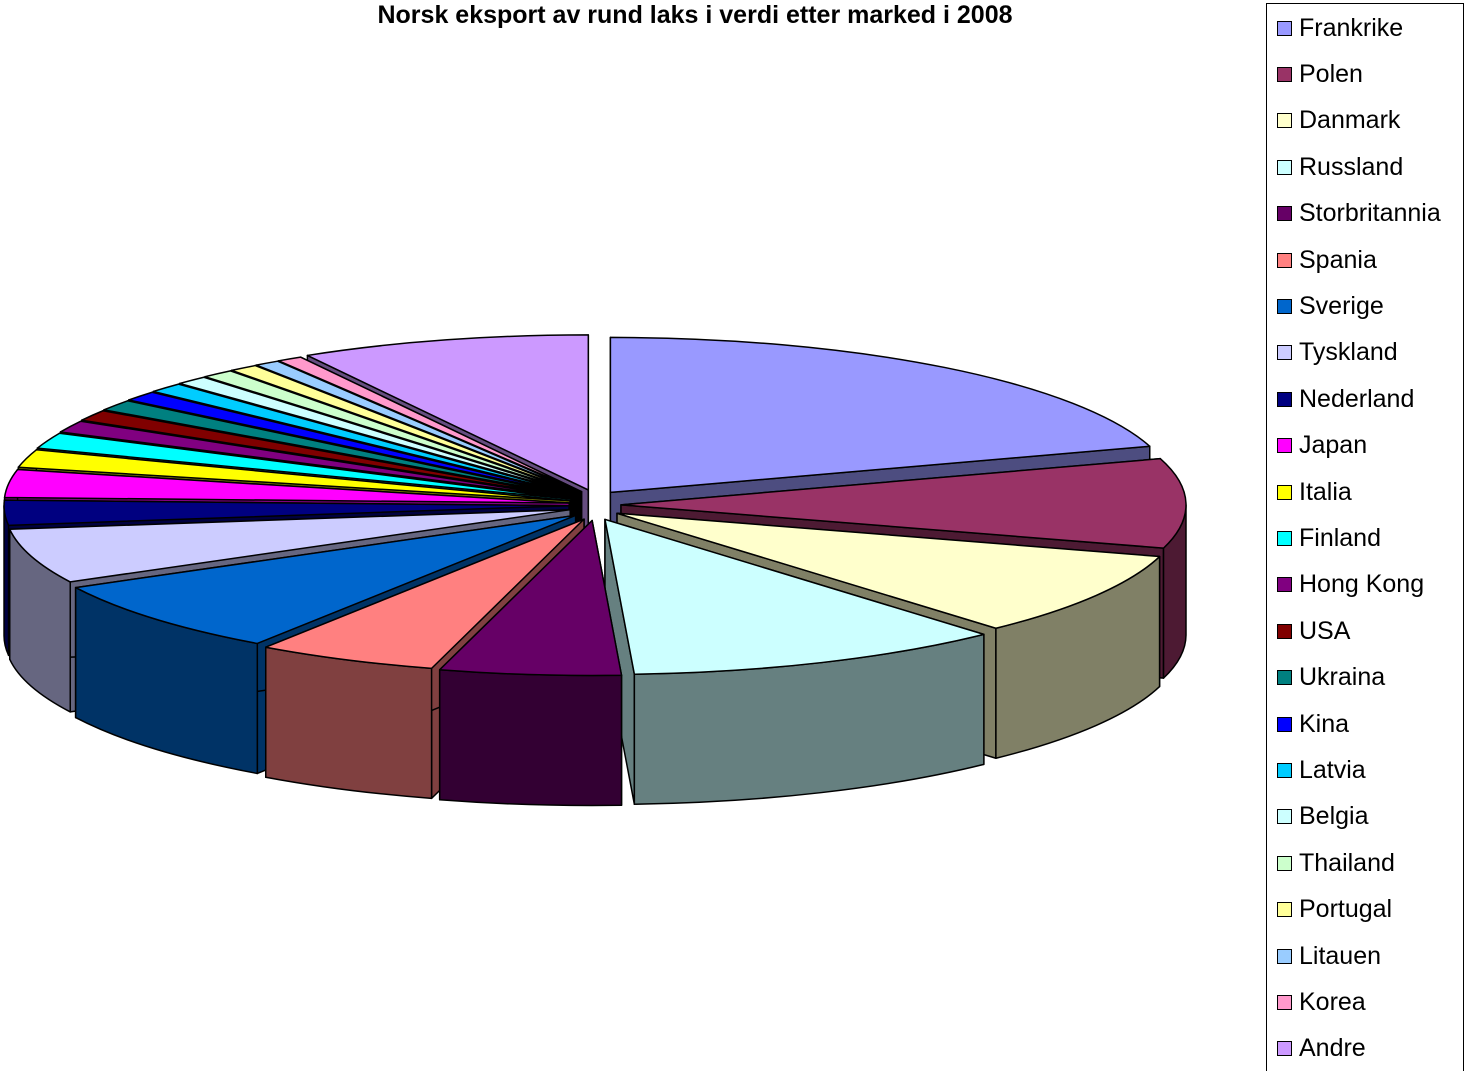 The height and width of the screenshot is (1071, 1468). What do you see at coordinates (1325, 630) in the screenshot?
I see `legend-label: USA` at bounding box center [1325, 630].